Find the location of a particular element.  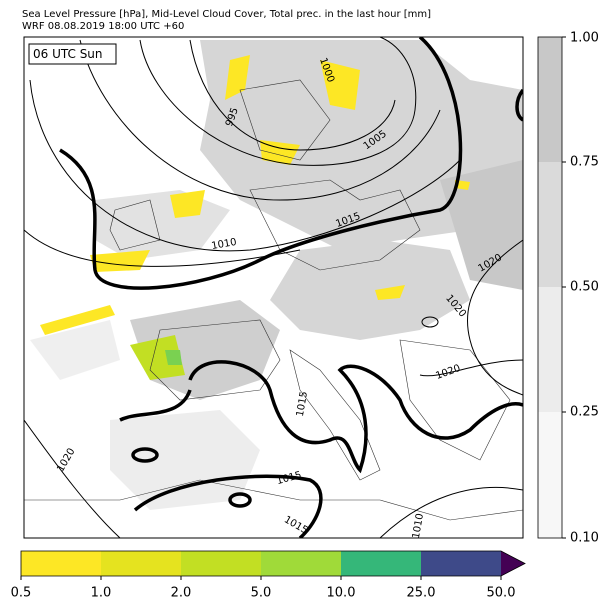

precip-tick: 25.0 is located at coordinates (421, 593).